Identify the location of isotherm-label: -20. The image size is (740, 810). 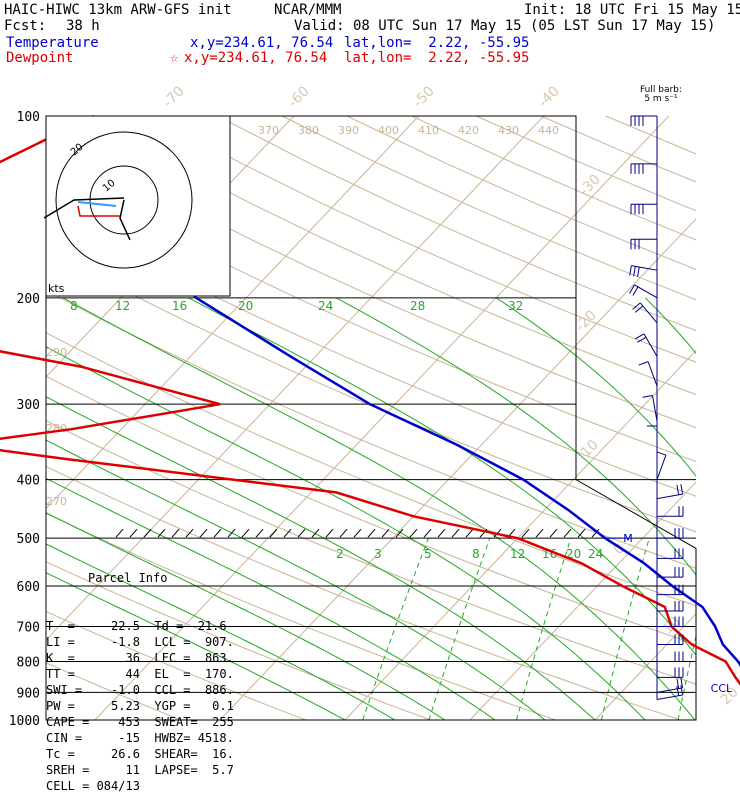
(585, 320).